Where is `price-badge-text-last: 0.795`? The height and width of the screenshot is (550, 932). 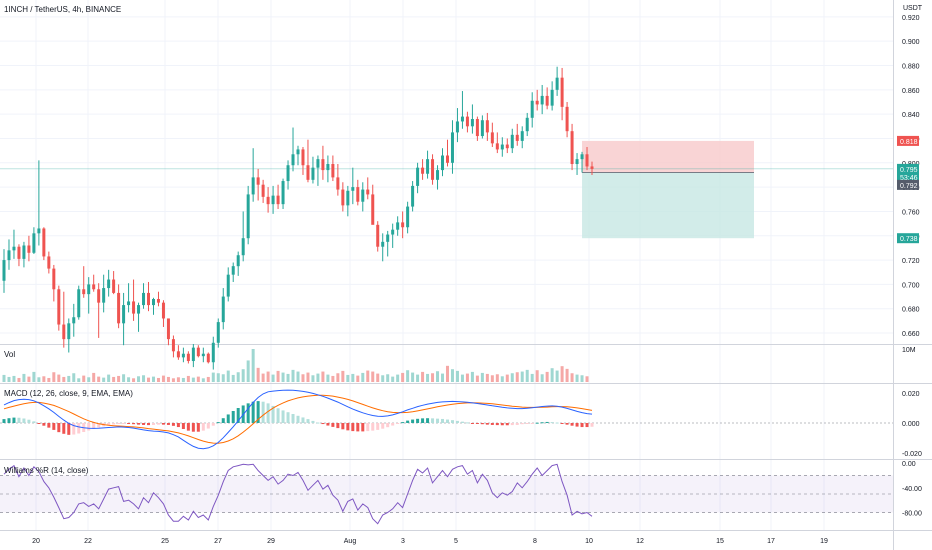 price-badge-text-last: 0.795 is located at coordinates (909, 170).